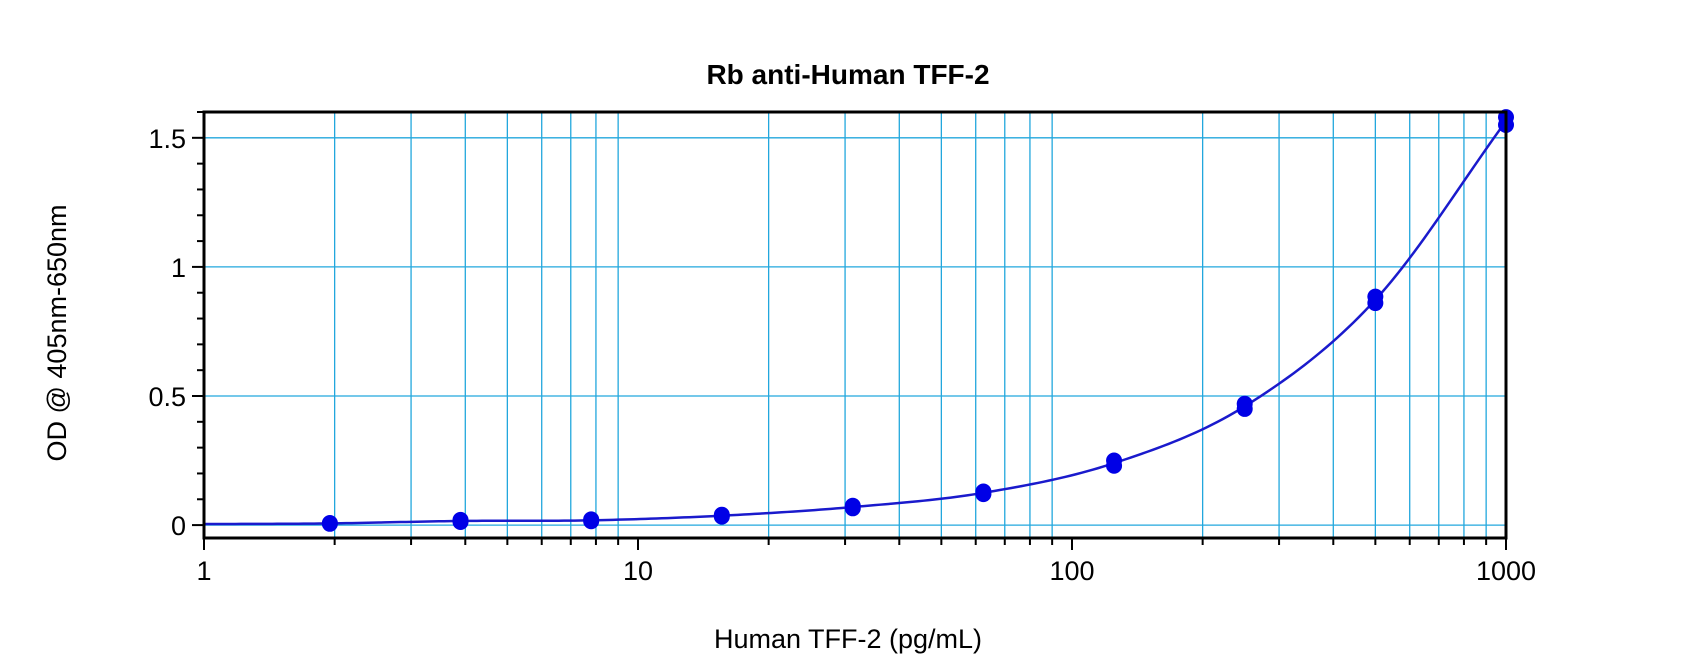 The image size is (1700, 666). Describe the element at coordinates (847, 74) in the screenshot. I see `chart-title: Rb anti-Human TFF-2` at that location.